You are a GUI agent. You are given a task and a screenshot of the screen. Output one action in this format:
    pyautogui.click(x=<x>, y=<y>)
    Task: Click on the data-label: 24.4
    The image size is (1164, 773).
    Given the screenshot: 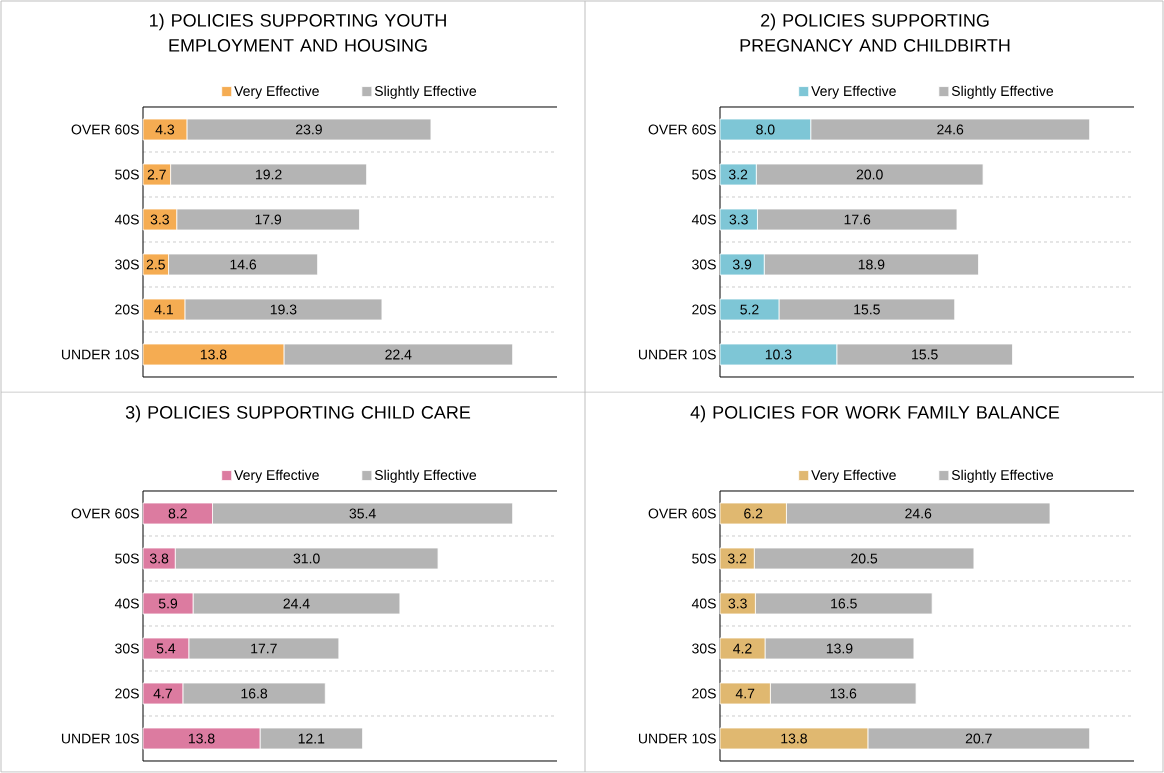 What is the action you would take?
    pyautogui.click(x=296, y=603)
    